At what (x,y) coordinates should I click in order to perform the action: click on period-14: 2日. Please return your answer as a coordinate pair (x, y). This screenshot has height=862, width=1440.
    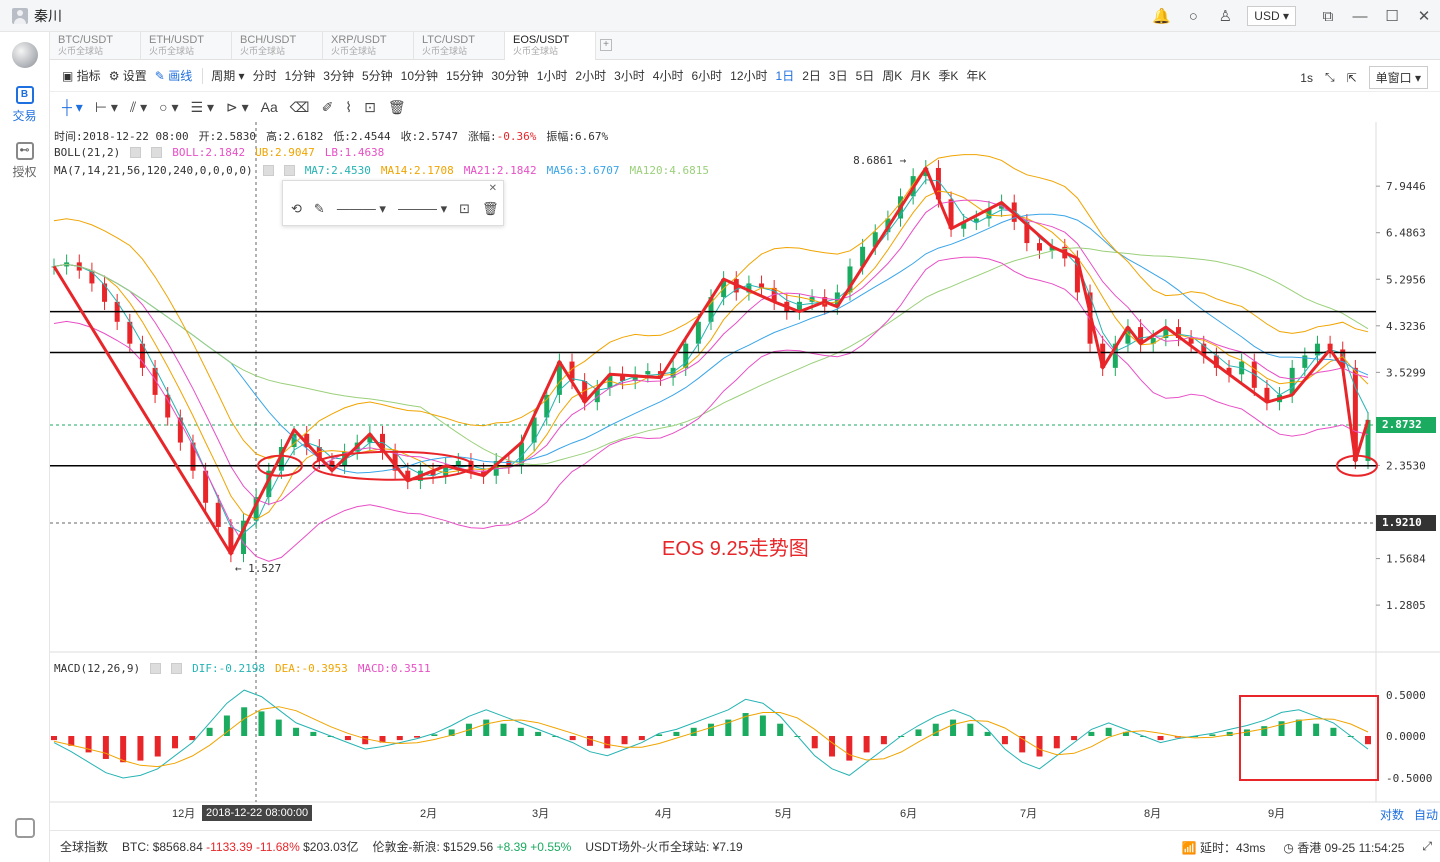
    Looking at the image, I should click on (811, 76).